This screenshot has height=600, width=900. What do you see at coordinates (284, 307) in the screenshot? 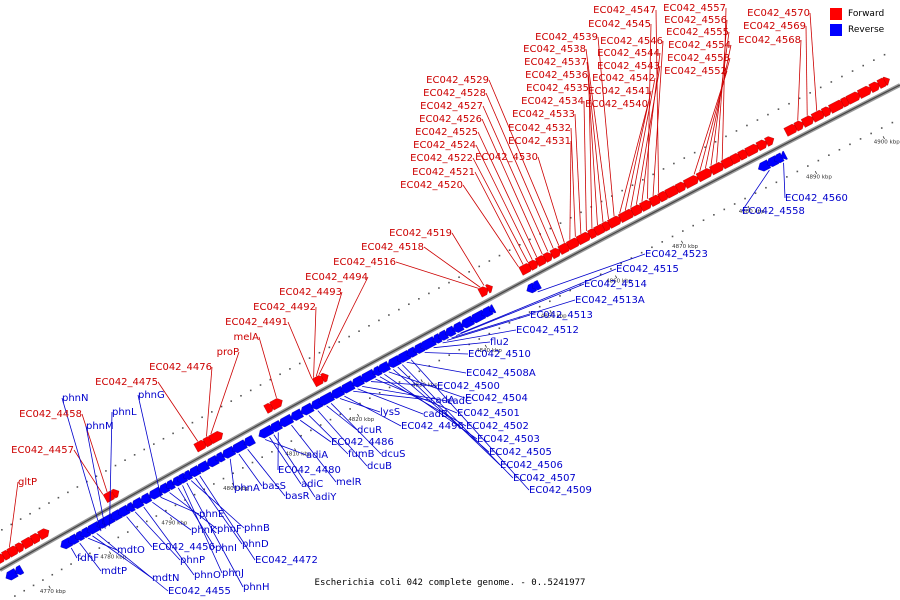
I see `forward-gene-label: EC042_4492` at bounding box center [284, 307].